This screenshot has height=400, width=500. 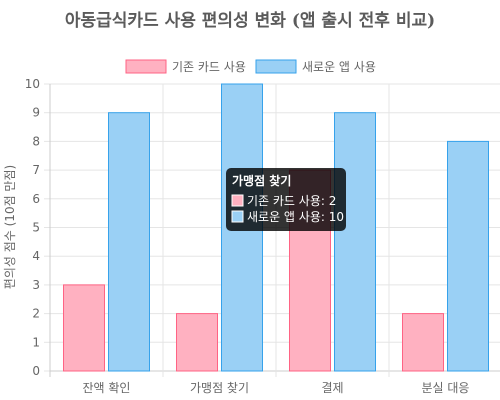 I want to click on tooltip: 가맹점 찾기 기존 카드 사용: 2 새로운 앱 사용: 10, so click(x=286, y=199).